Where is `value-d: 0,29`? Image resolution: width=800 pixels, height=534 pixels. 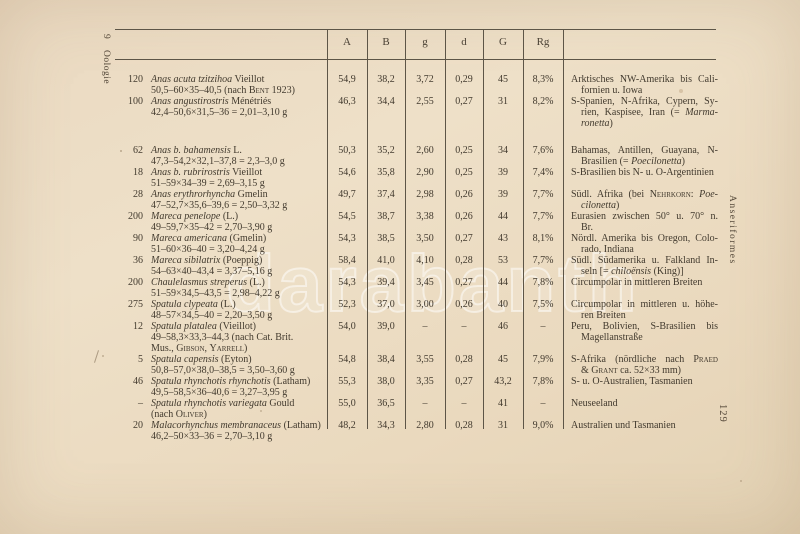 value-d: 0,29 is located at coordinates (464, 79).